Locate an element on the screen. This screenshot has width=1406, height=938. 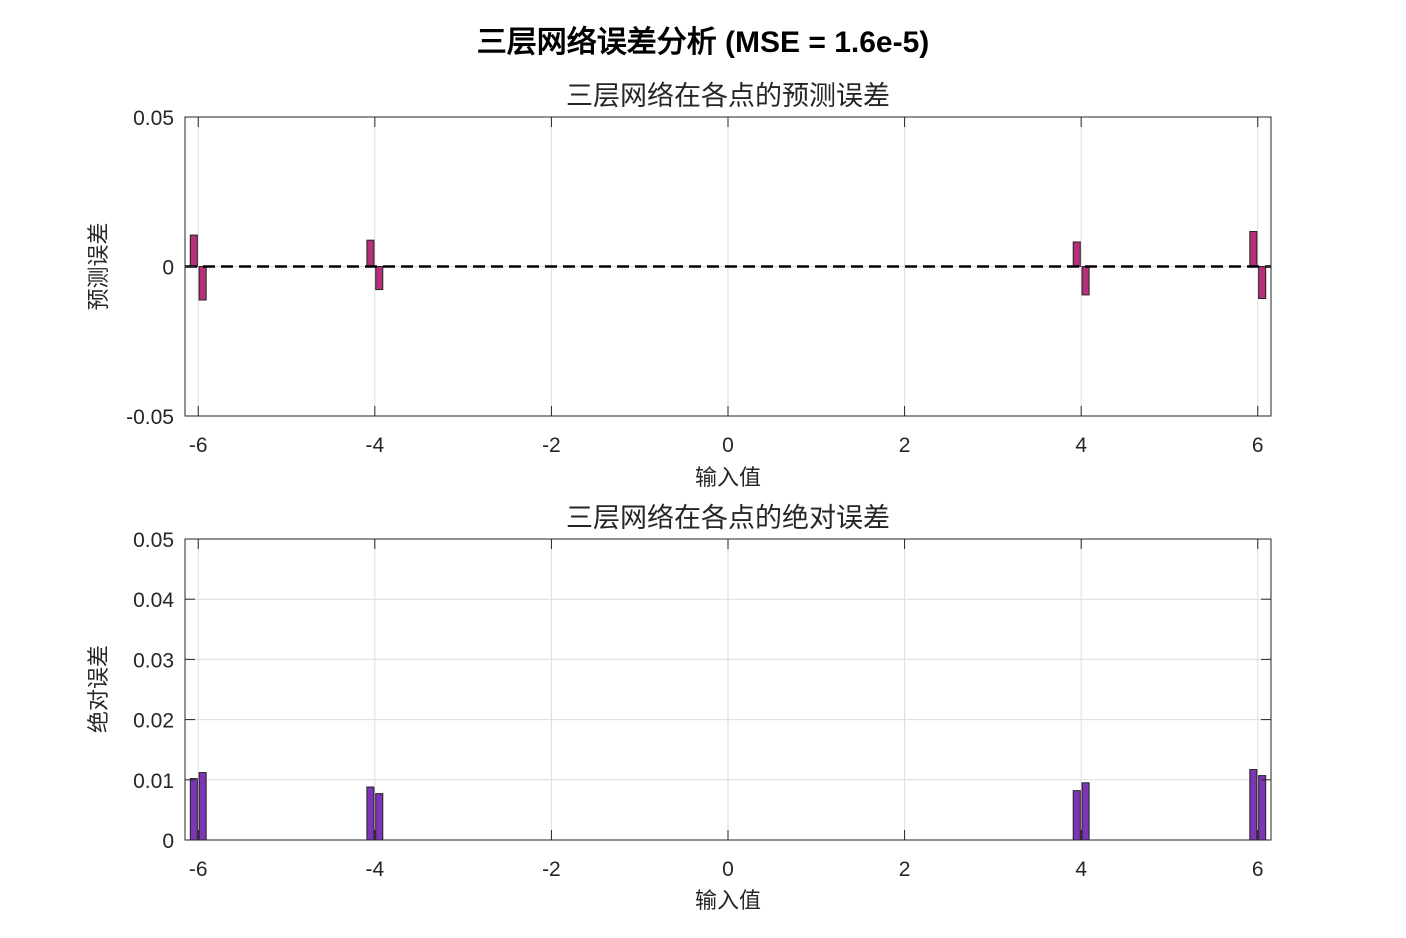
absolute-error-ylabel: 绝对误差 is located at coordinates (98, 689).